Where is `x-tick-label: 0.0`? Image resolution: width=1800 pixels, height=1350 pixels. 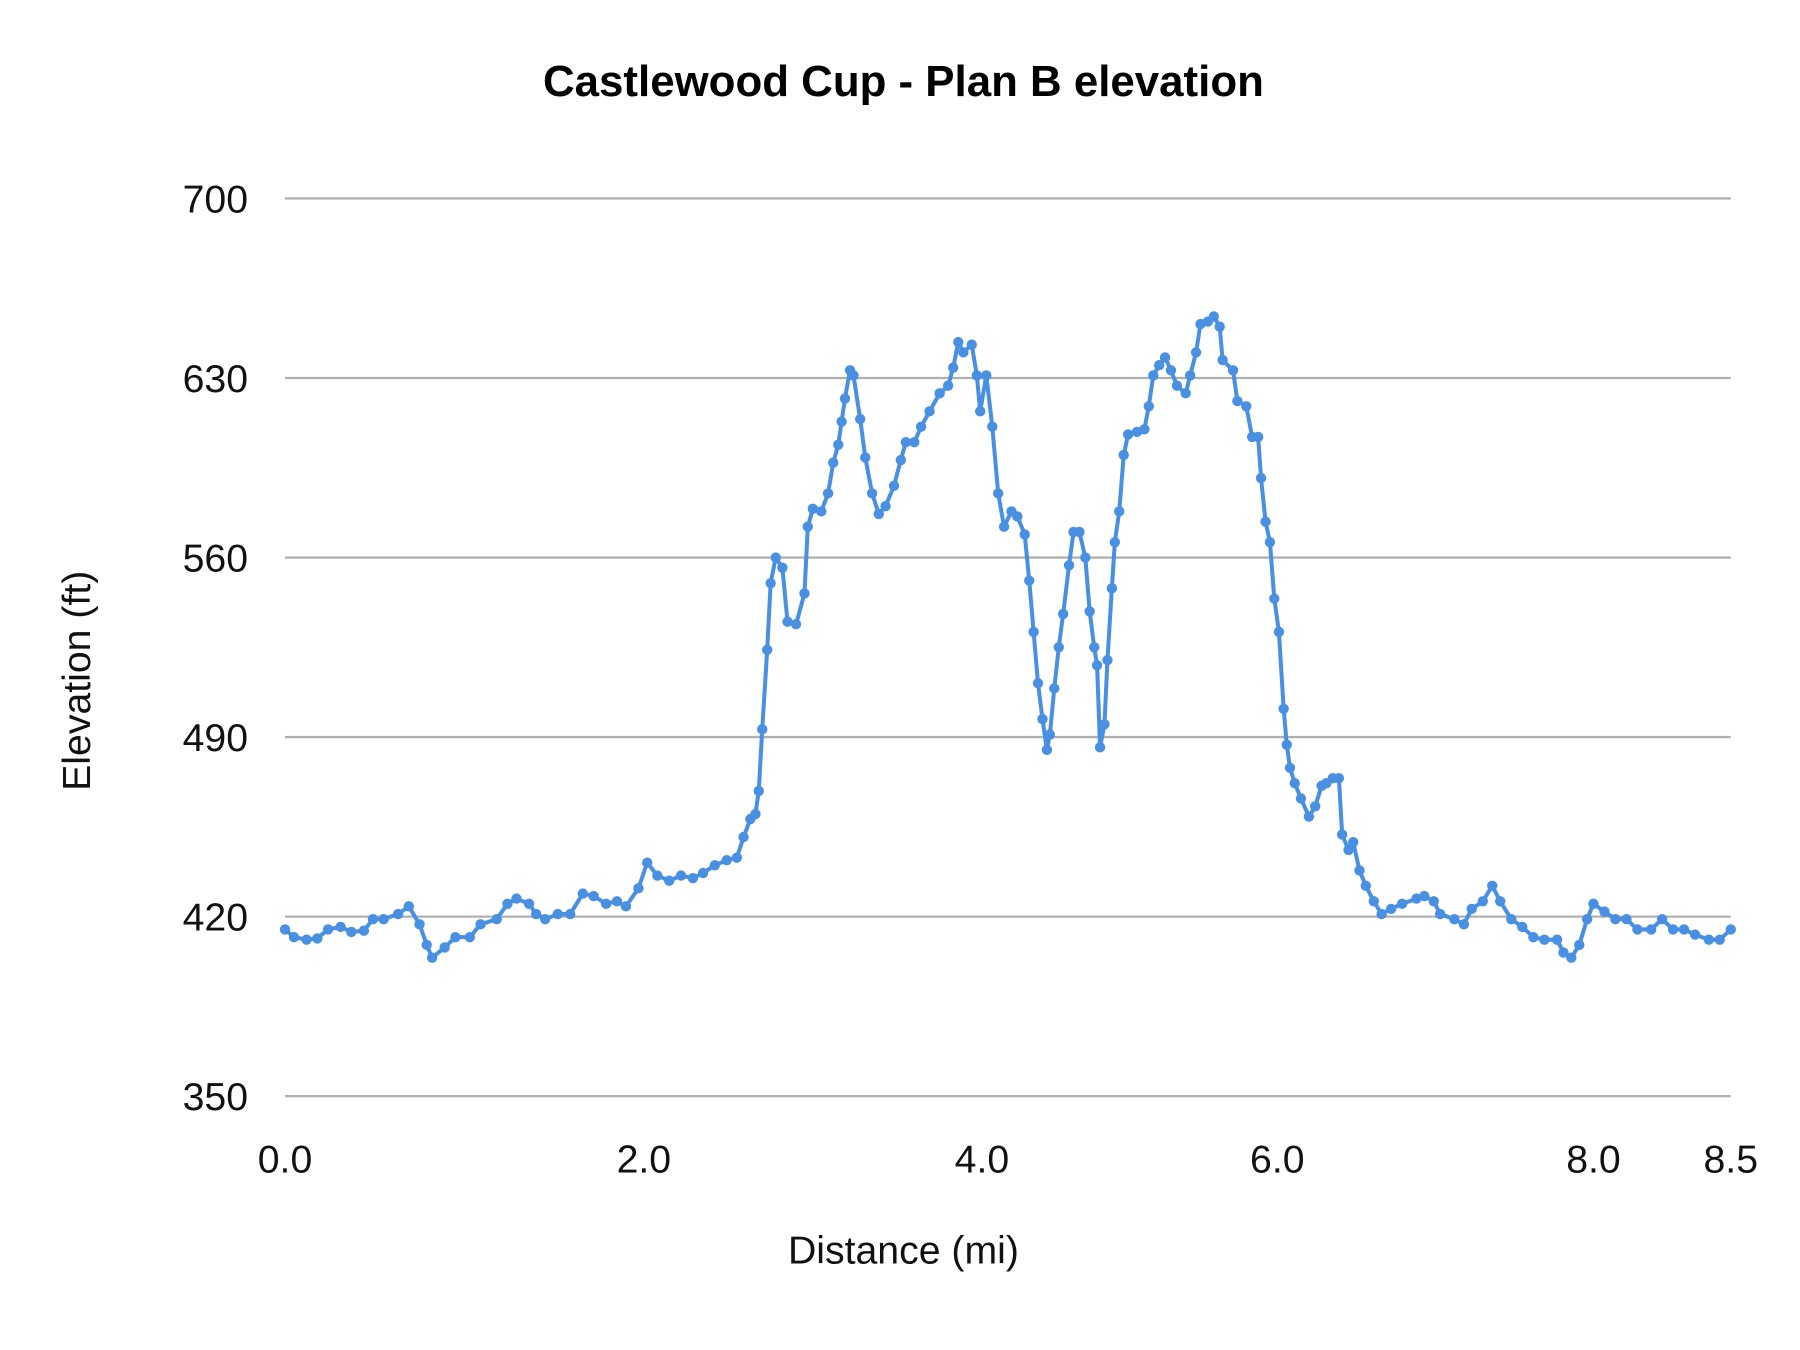 x-tick-label: 0.0 is located at coordinates (285, 1159).